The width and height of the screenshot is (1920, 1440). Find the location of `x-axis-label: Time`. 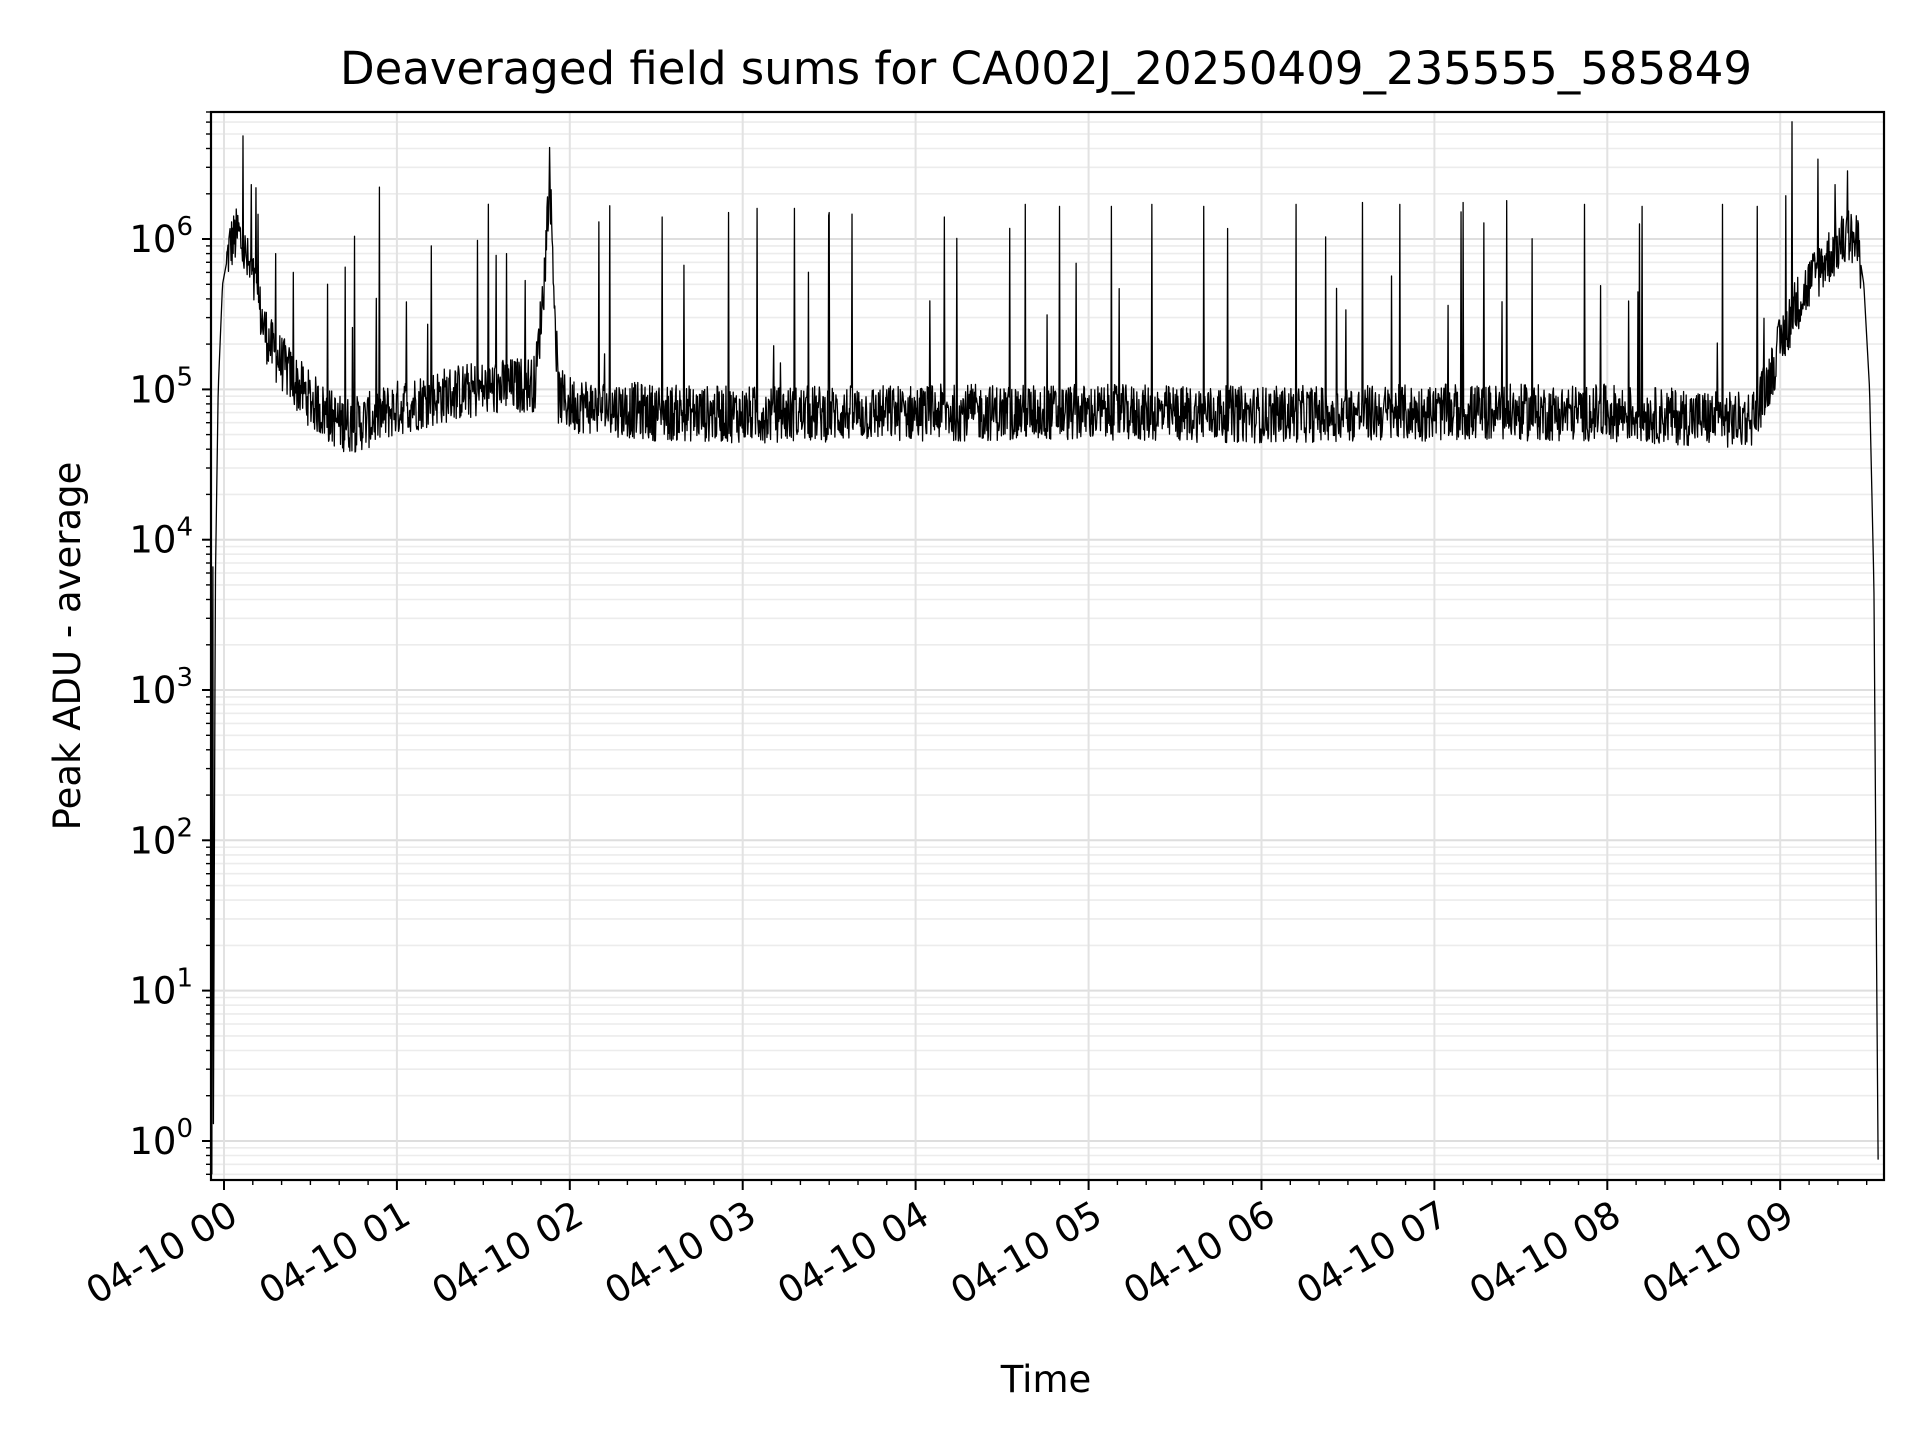

x-axis-label: Time is located at coordinates (1046, 1379).